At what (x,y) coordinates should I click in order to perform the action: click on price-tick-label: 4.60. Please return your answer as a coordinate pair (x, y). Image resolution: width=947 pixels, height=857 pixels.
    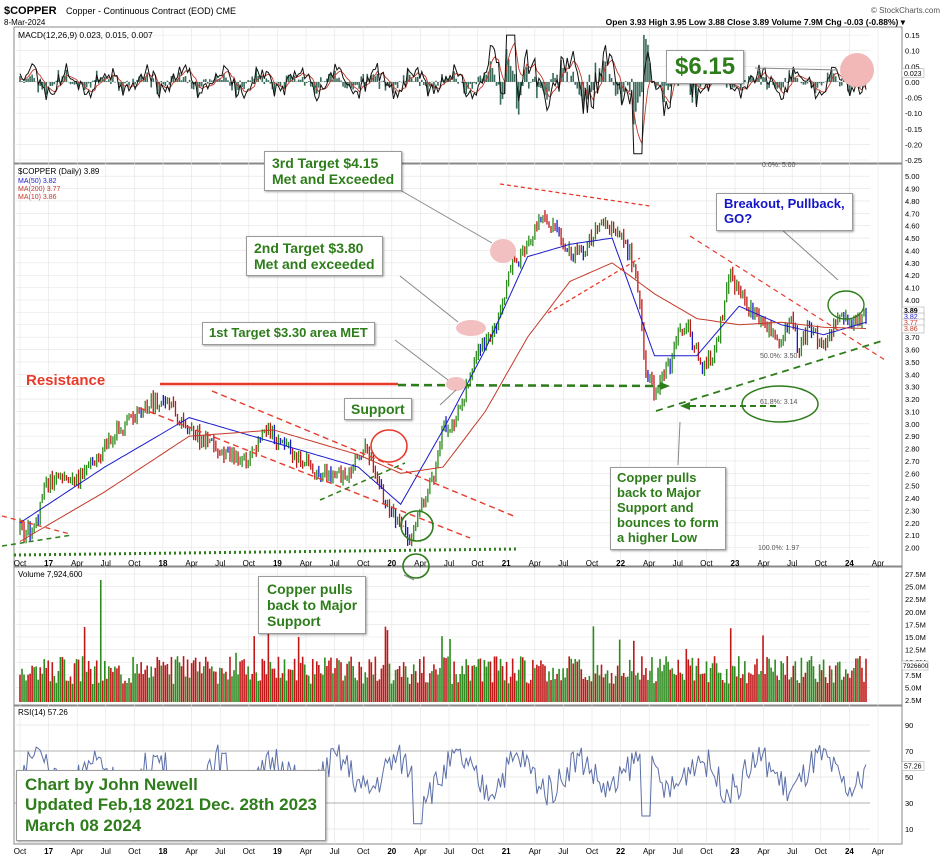
    Looking at the image, I should click on (912, 226).